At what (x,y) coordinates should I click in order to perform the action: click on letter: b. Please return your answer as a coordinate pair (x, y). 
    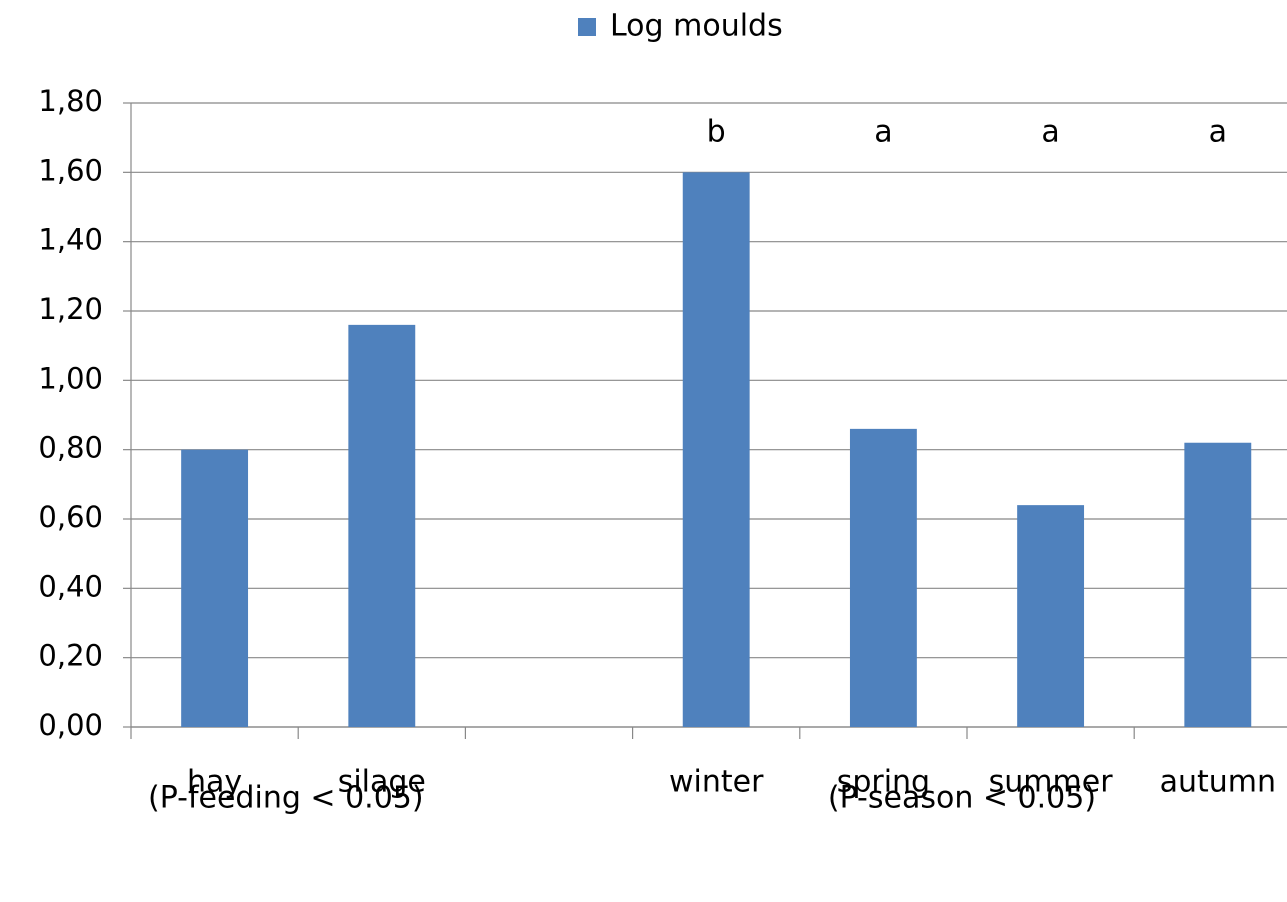
    Looking at the image, I should click on (716, 132).